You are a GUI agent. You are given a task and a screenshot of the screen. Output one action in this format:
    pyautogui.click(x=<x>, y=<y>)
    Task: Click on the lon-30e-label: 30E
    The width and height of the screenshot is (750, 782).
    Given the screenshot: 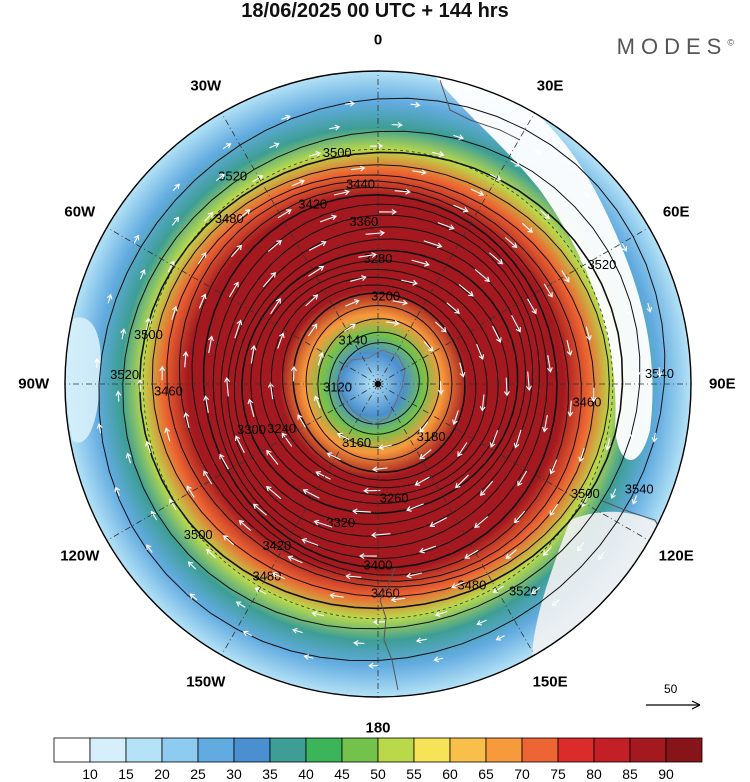 What is the action you would take?
    pyautogui.click(x=550, y=86)
    